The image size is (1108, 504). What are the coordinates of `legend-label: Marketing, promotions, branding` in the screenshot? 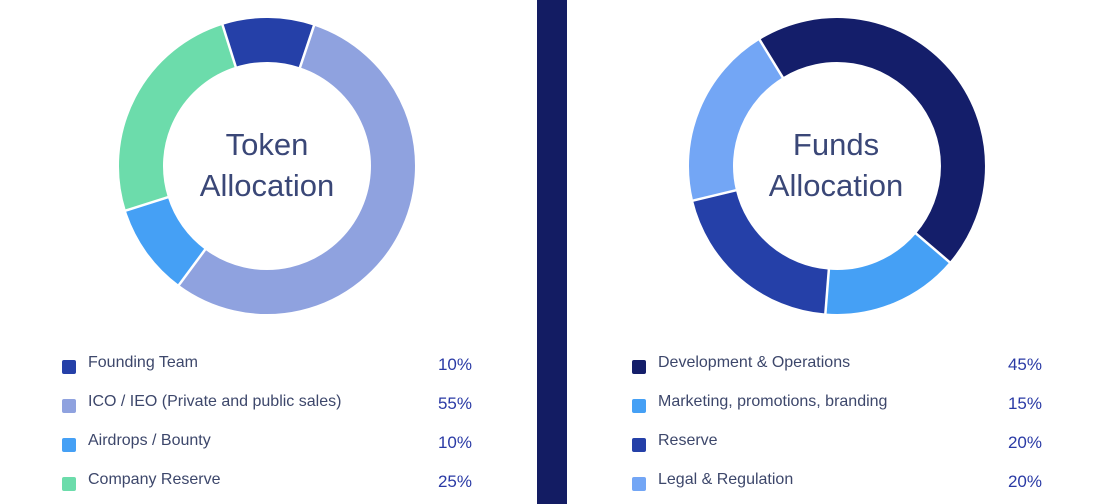 It's located at (773, 401).